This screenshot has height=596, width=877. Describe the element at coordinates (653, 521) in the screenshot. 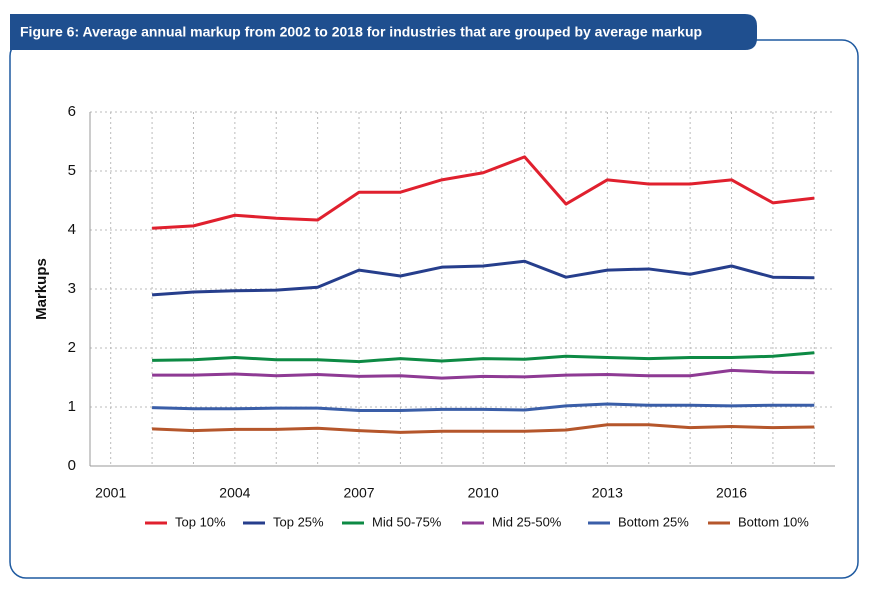

I see `legend-label: Bottom 25%` at that location.